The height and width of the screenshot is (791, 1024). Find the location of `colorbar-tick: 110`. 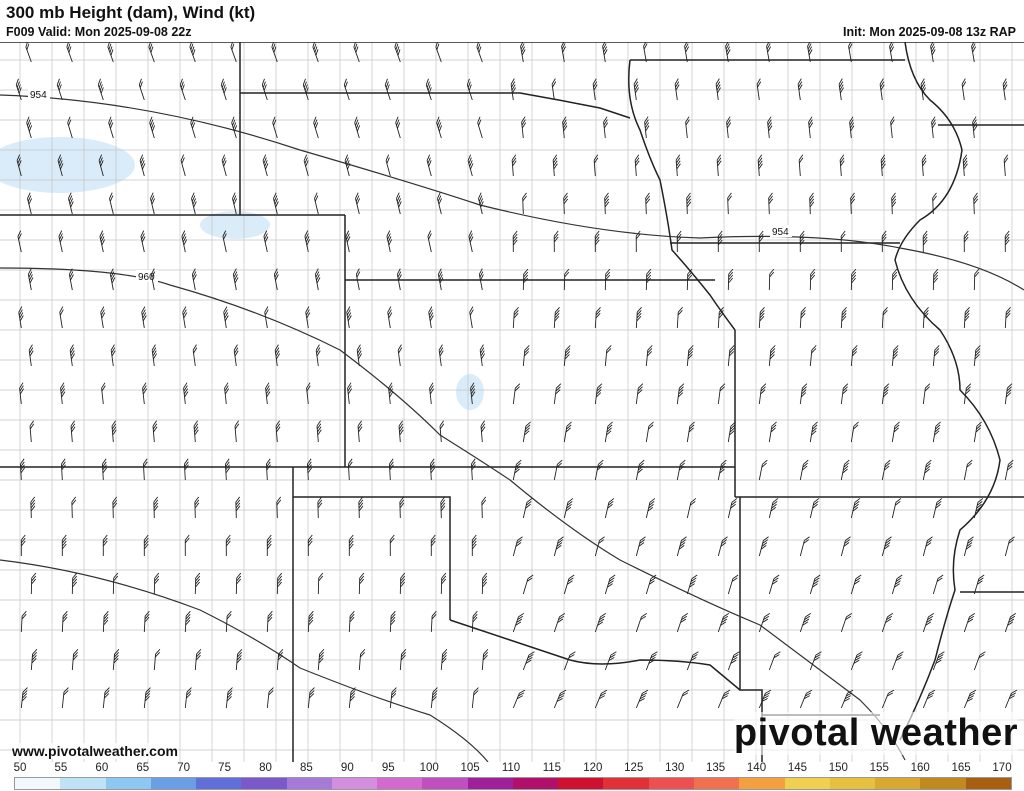

colorbar-tick: 110 is located at coordinates (511, 768).